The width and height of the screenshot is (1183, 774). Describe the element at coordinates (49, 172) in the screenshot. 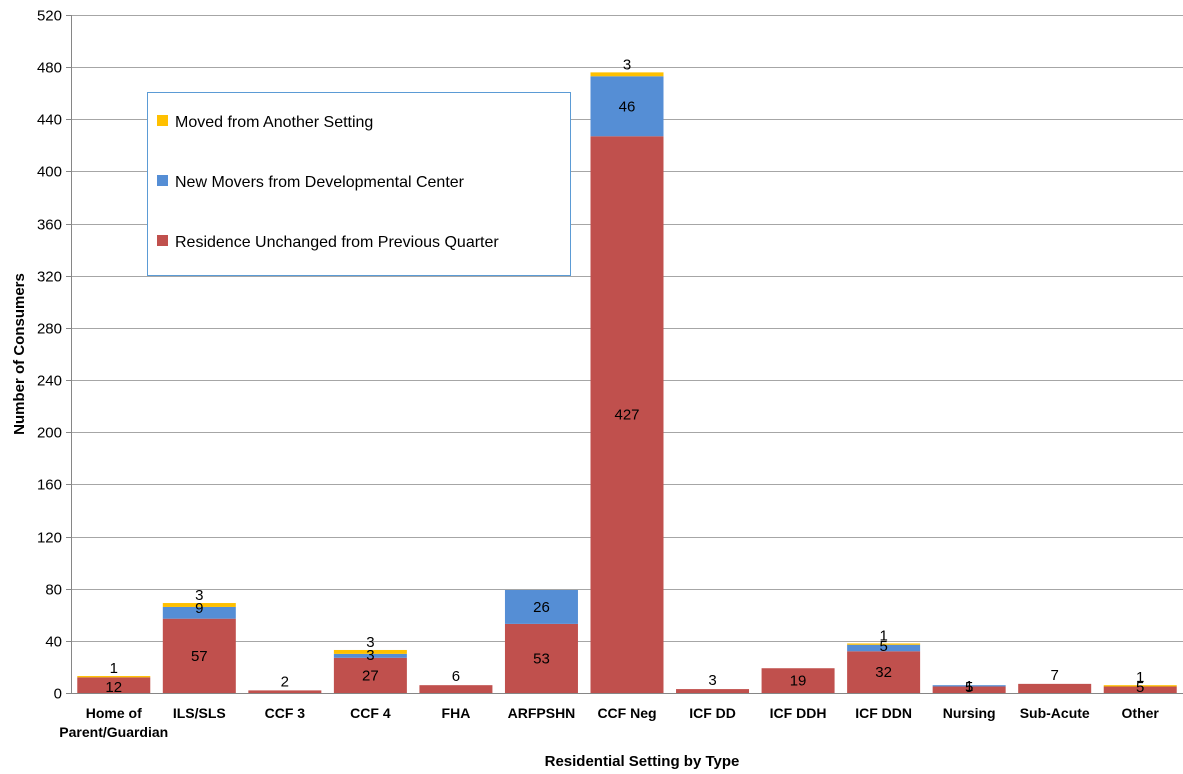

I see `y-tick-label: 400` at that location.